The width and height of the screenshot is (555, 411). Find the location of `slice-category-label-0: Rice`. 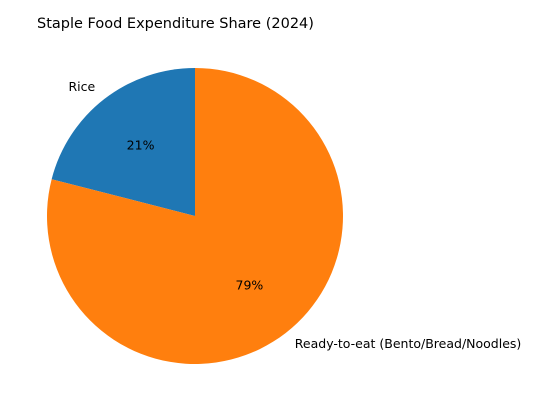

slice-category-label-0: Rice is located at coordinates (81, 86).